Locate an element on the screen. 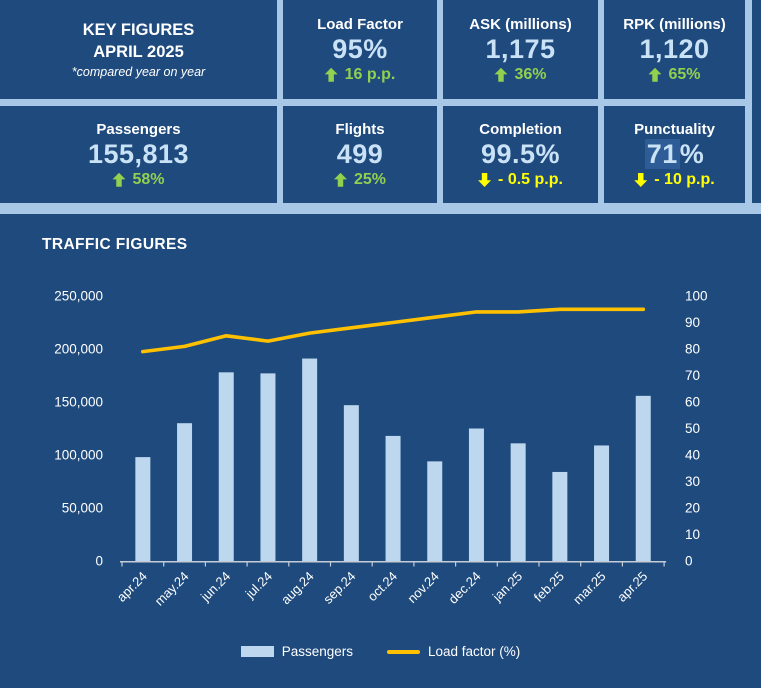 The image size is (761, 688). x-axis-category-label: mar.25 is located at coordinates (589, 588).